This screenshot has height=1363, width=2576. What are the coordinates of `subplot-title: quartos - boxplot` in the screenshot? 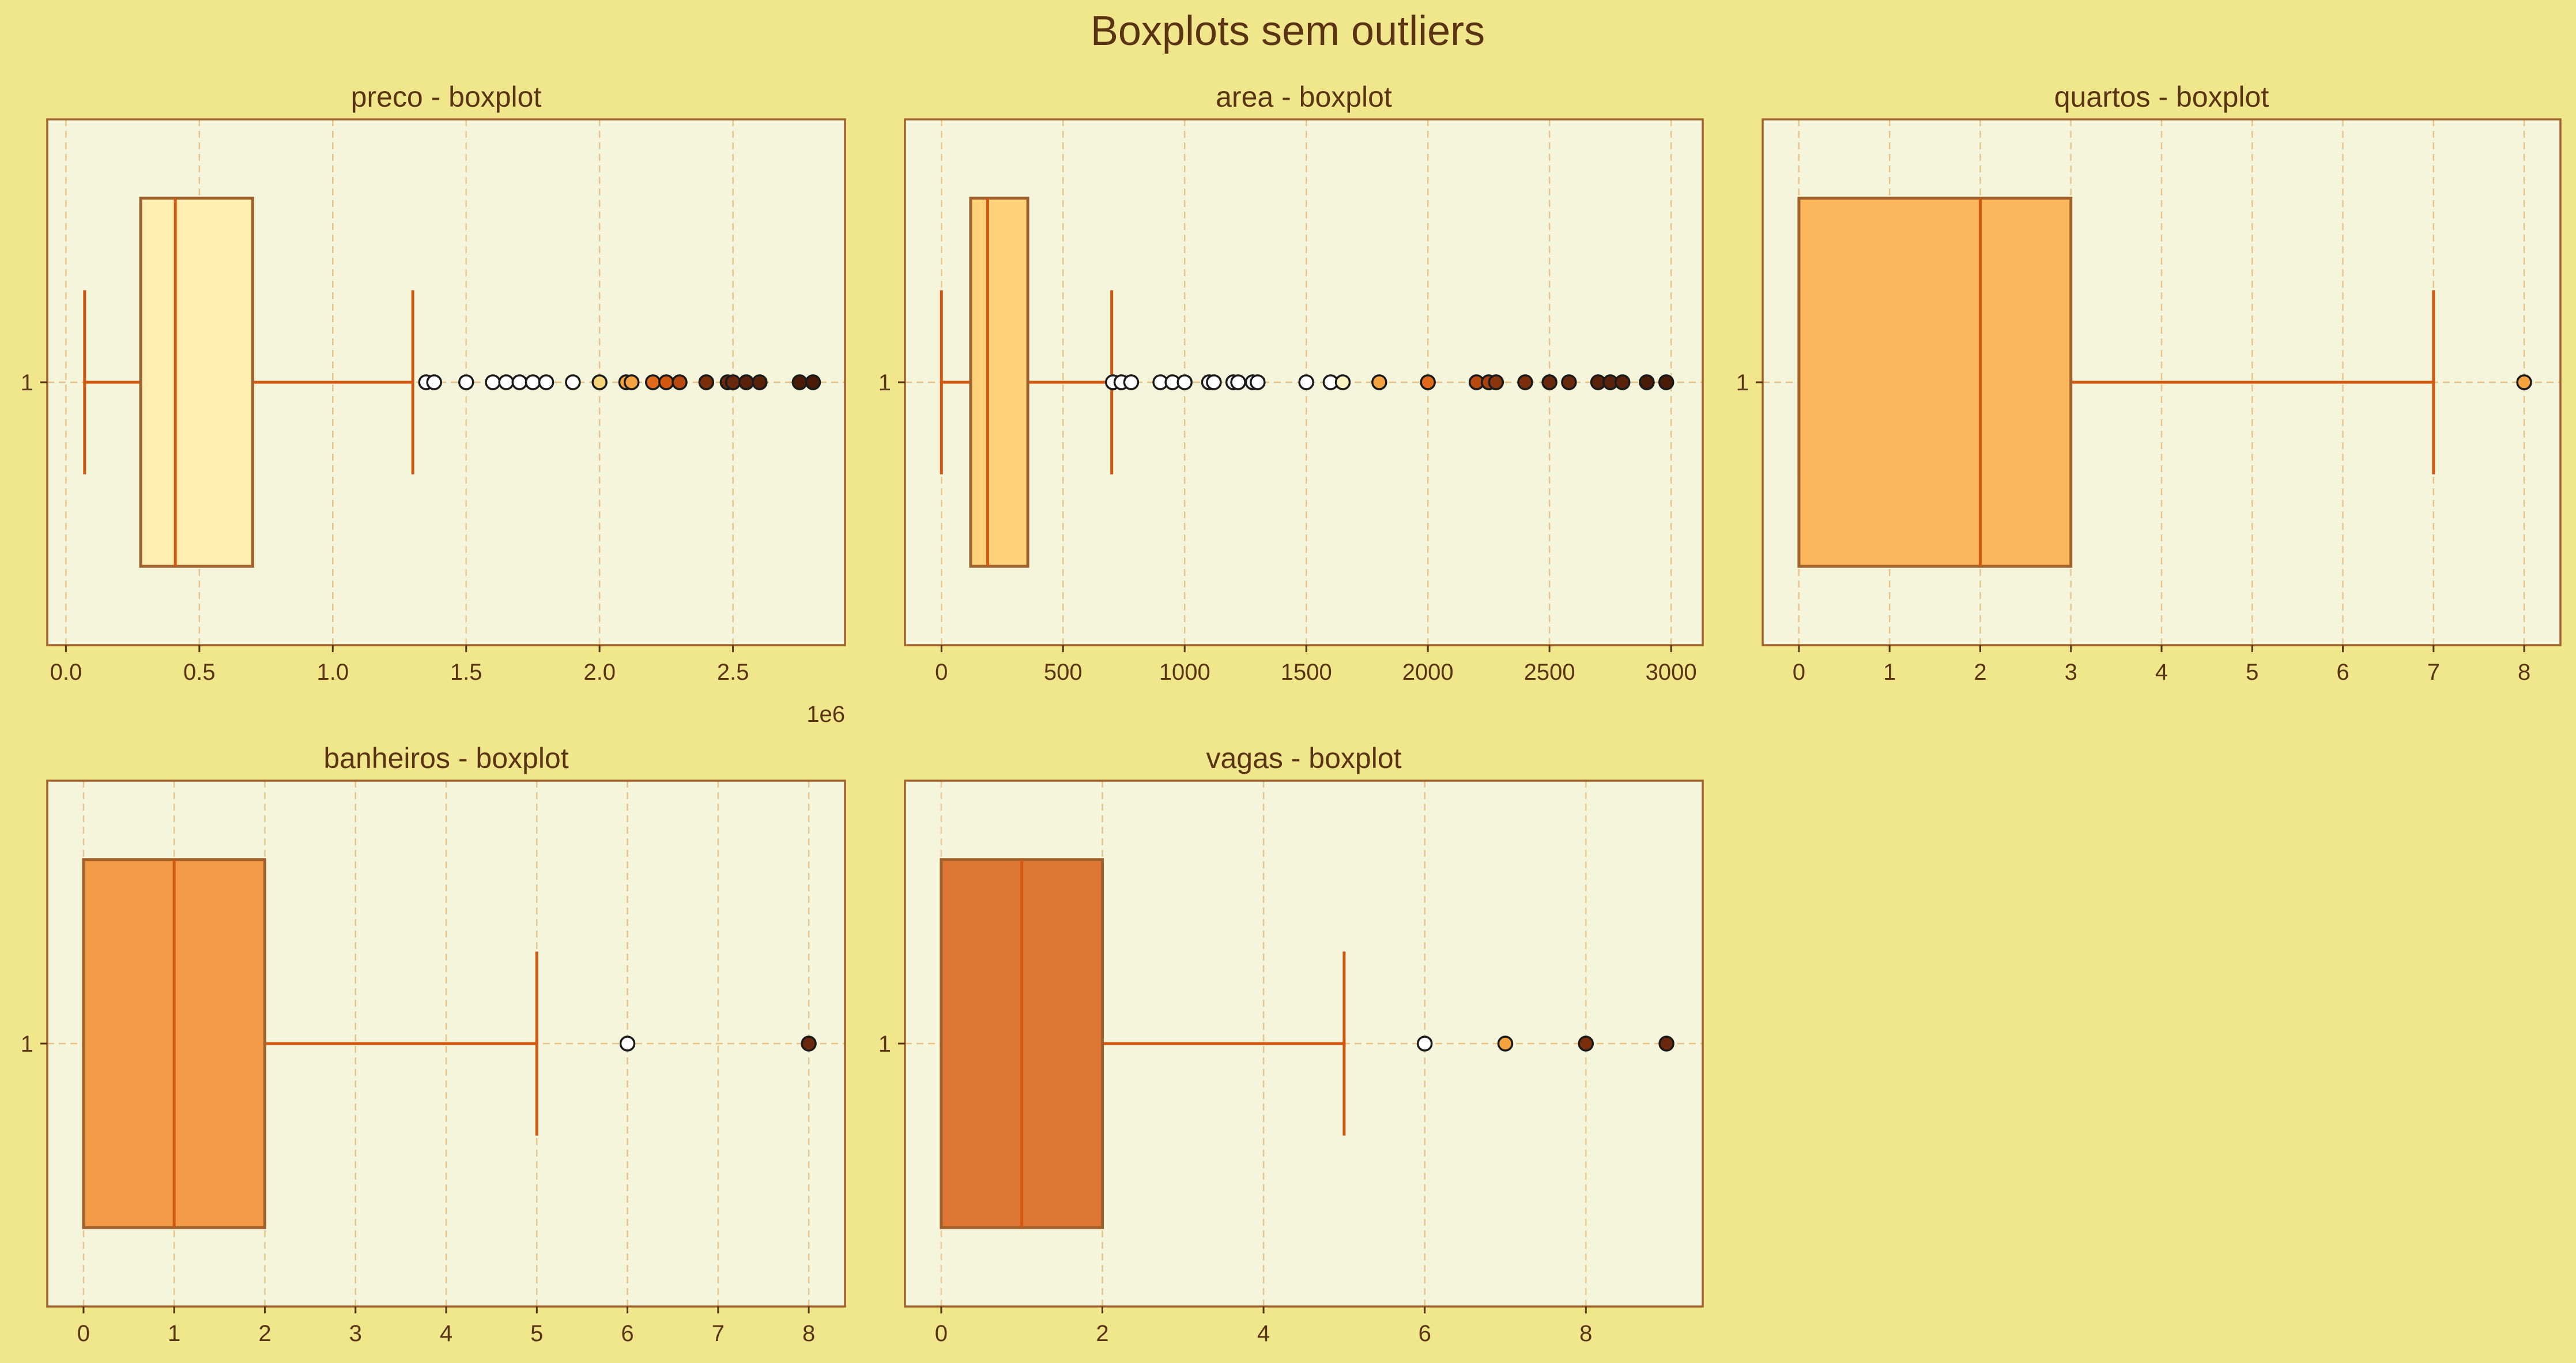 It's located at (2161, 97).